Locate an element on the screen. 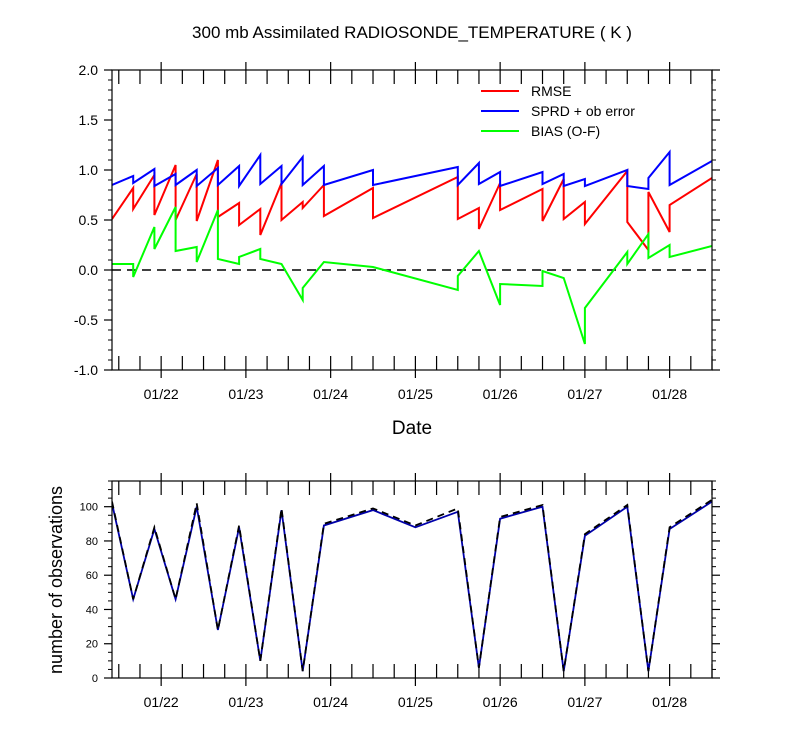  series-rmse-line is located at coordinates (412, 206).